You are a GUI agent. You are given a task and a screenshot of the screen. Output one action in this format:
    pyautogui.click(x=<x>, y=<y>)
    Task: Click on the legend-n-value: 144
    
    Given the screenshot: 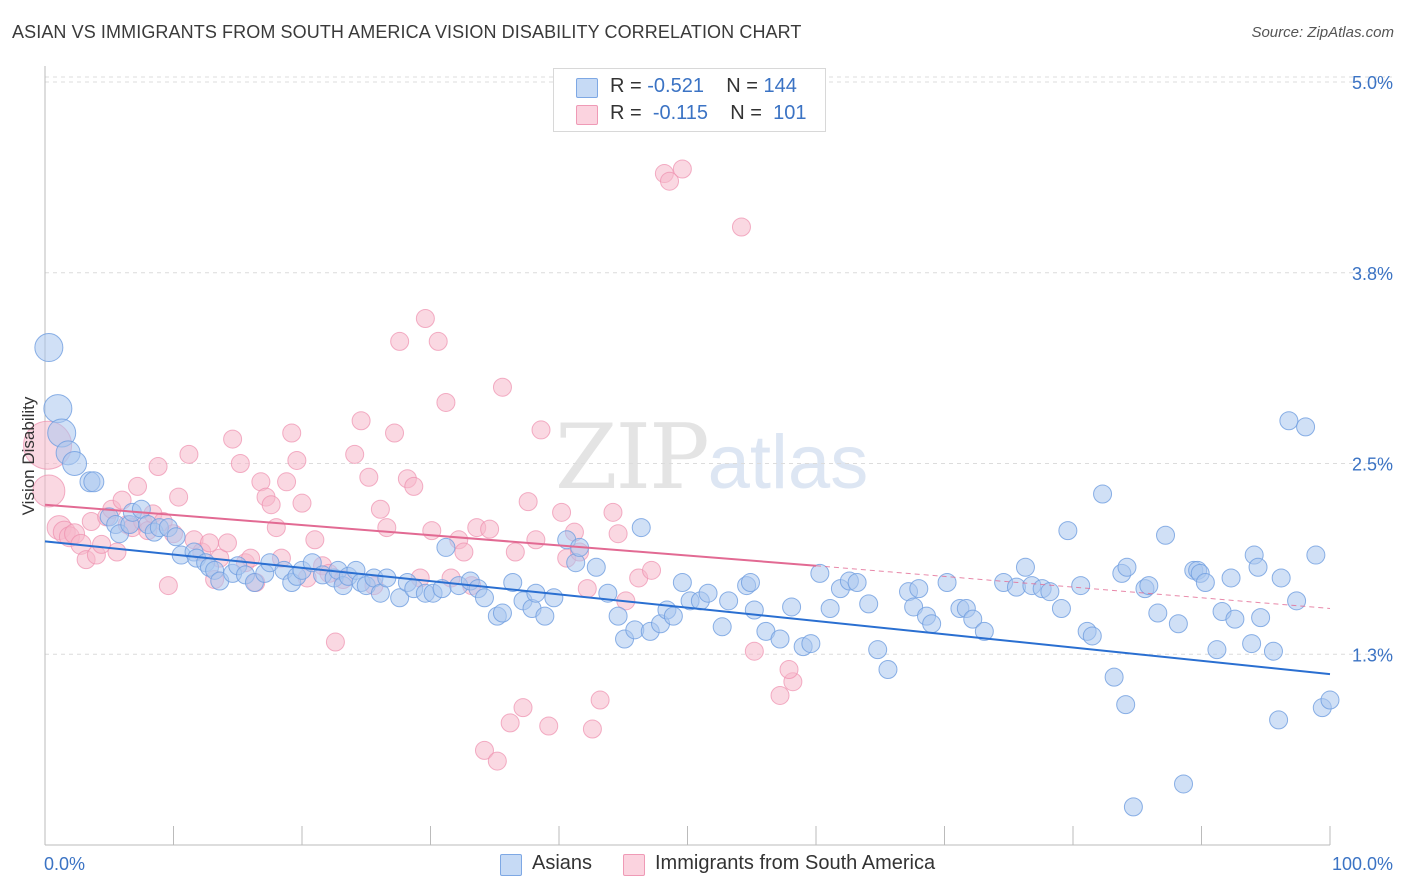 What is the action you would take?
    pyautogui.click(x=780, y=86)
    